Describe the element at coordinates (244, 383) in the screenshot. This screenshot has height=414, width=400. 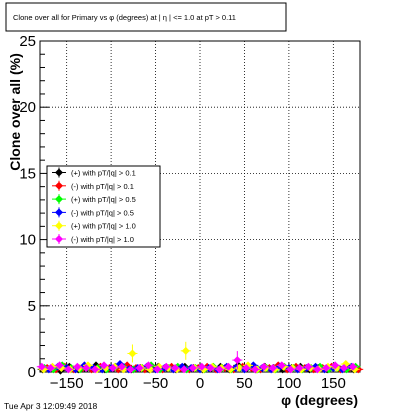
I see `x-tick-label: 50` at that location.